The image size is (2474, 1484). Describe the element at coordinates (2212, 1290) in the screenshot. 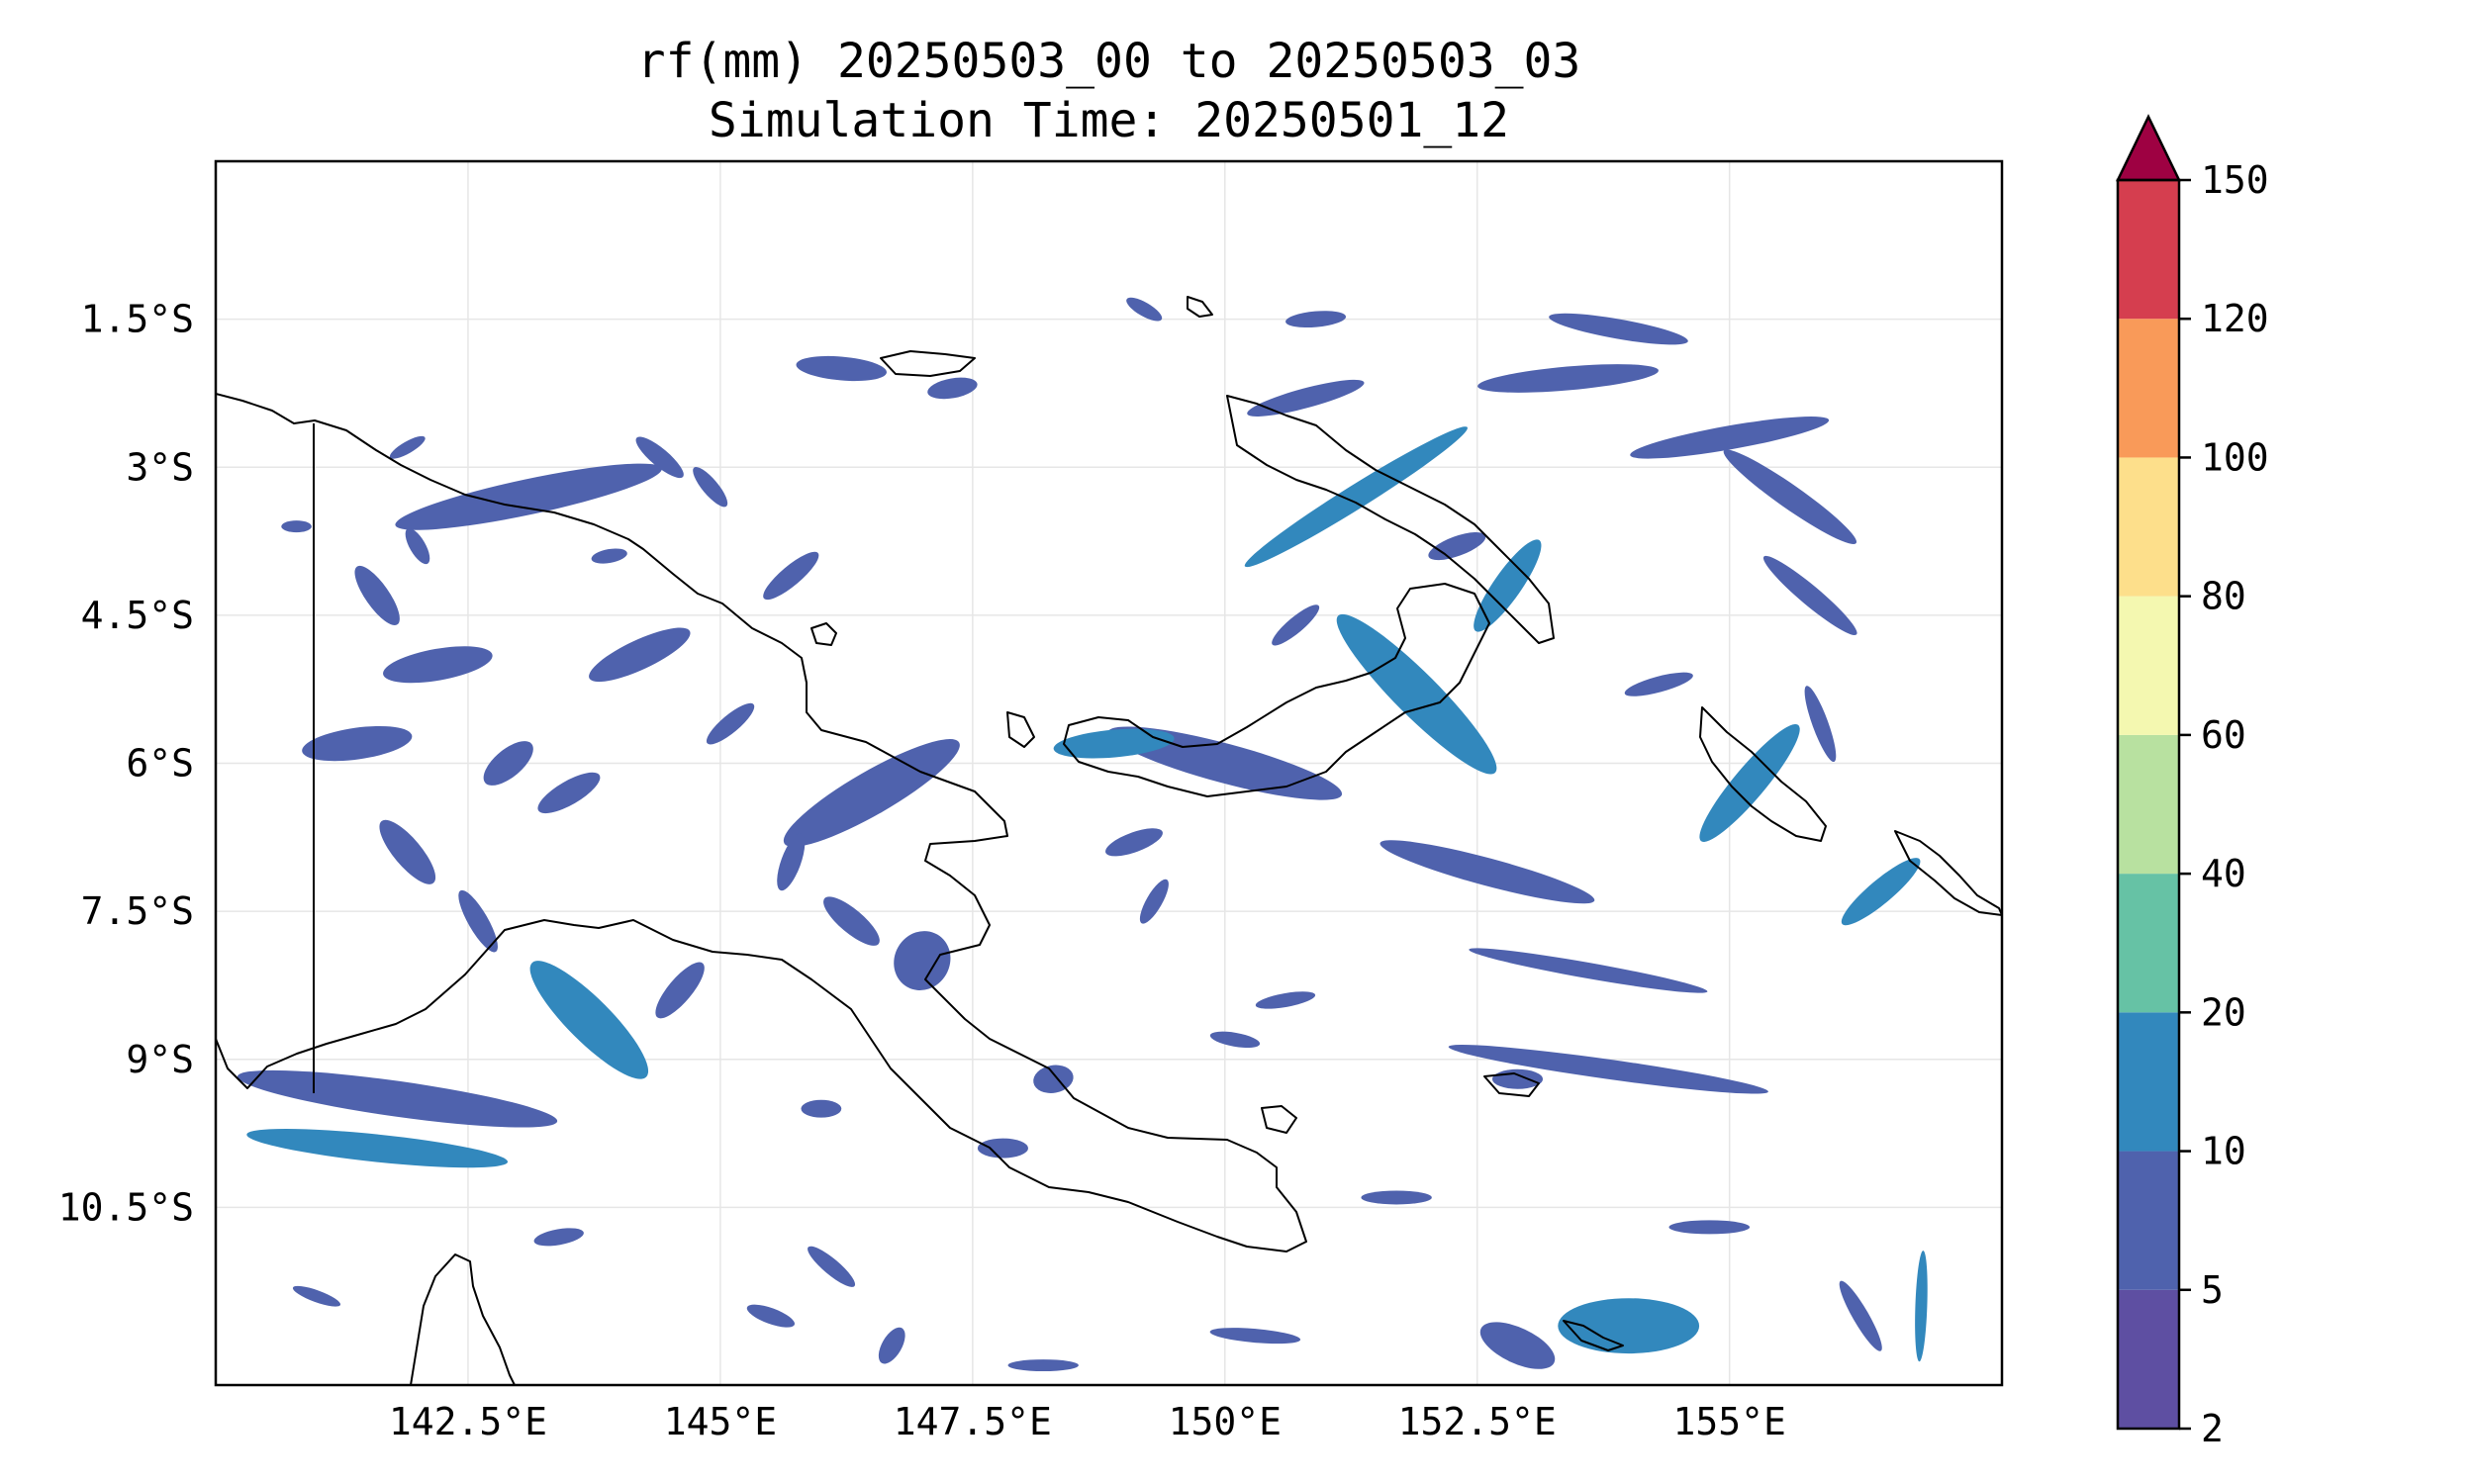

I see `colorbar-tick-label-1: 5` at that location.